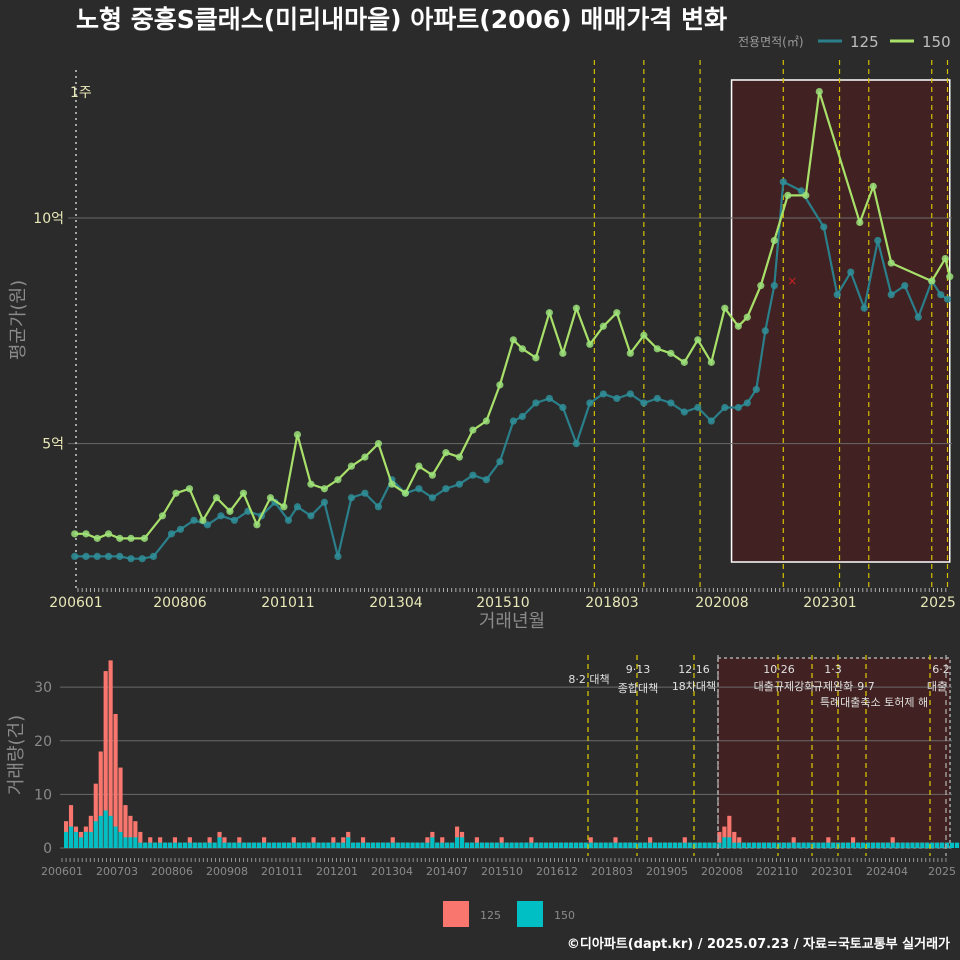 The width and height of the screenshot is (960, 960). What do you see at coordinates (942, 871) in the screenshot?
I see `bottom-x-tick-label-16: 2025` at bounding box center [942, 871].